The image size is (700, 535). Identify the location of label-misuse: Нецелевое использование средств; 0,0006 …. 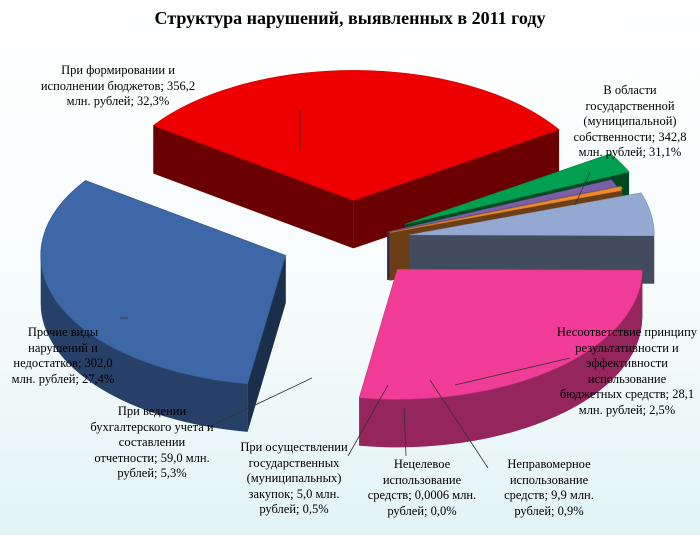
(422, 487).